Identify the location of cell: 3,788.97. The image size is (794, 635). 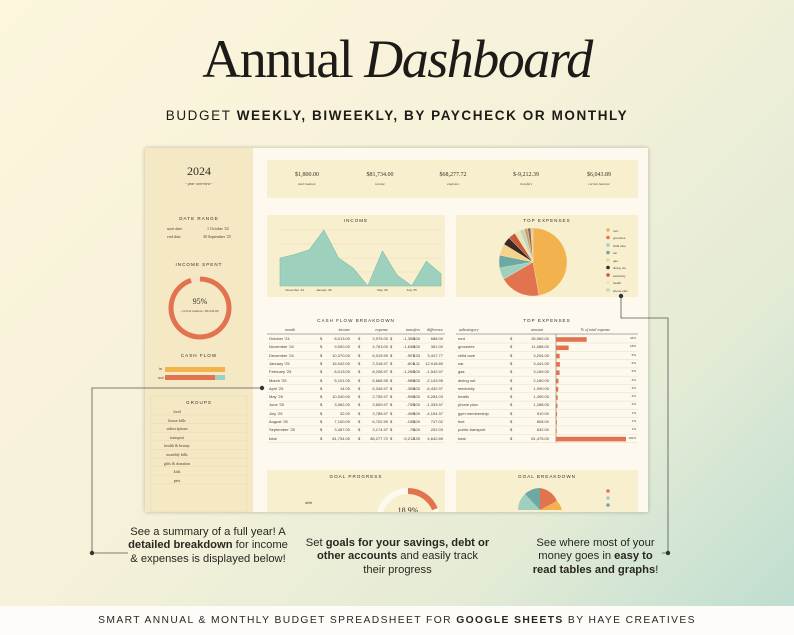
(380, 413).